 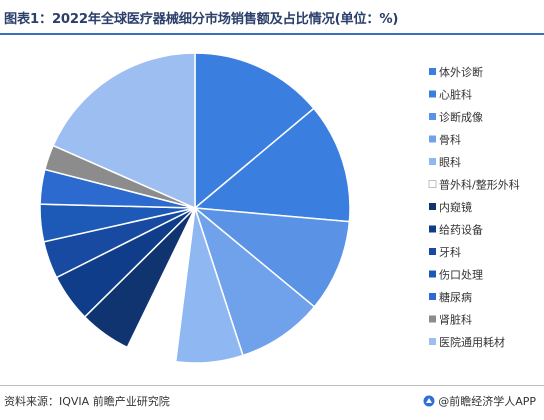 What do you see at coordinates (455, 95) in the screenshot?
I see `legend-label-2: 心脏科` at bounding box center [455, 95].